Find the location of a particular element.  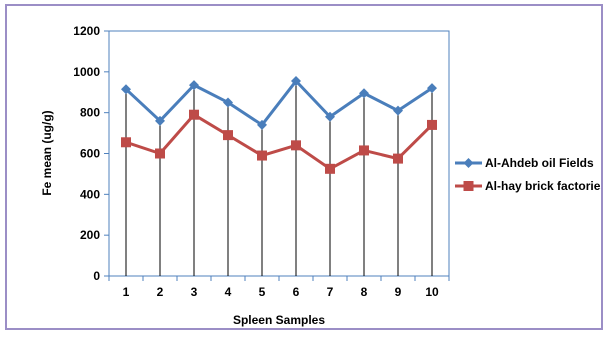

y-axis-title: Fe mean (ug/g) is located at coordinates (47, 152).